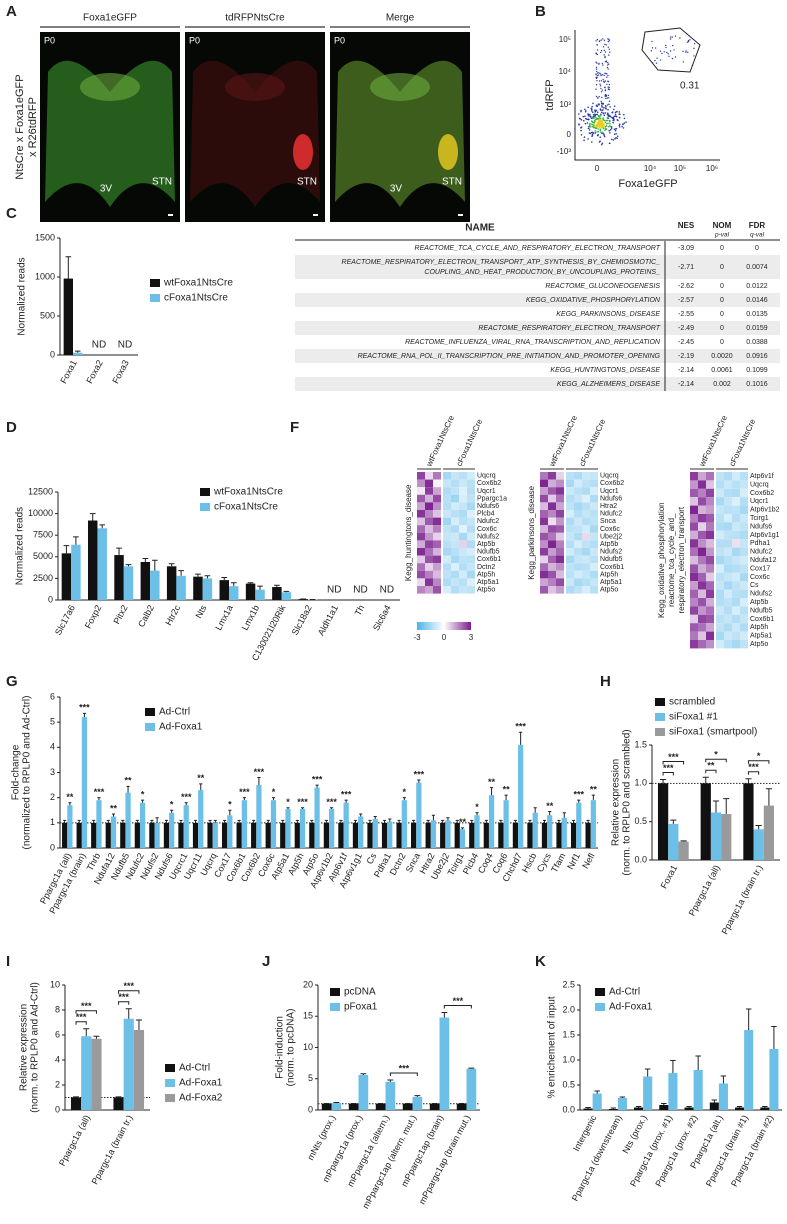 The image size is (787, 1224). I want to click on table-cell: -2.49, so click(686, 328).